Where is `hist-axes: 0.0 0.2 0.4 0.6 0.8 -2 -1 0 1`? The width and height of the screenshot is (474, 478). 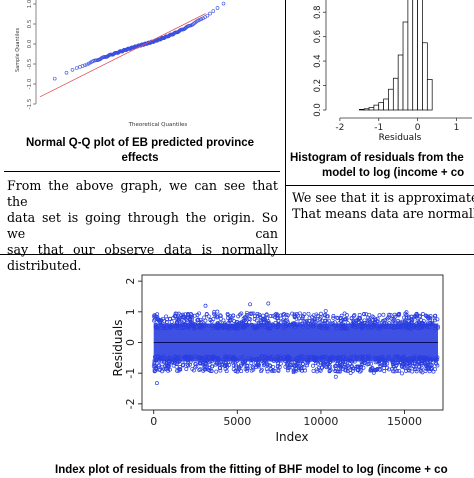 hist-axes: 0.0 0.2 0.4 0.6 0.8 -2 -1 0 1 is located at coordinates (392, 66).